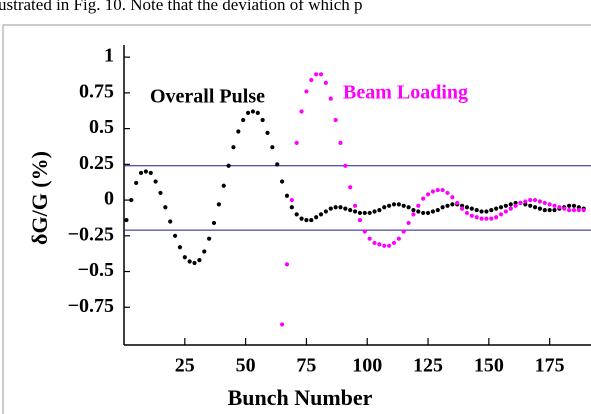 The height and width of the screenshot is (414, 591). Describe the element at coordinates (96, 270) in the screenshot. I see `y-tick-label: −0.5` at that location.